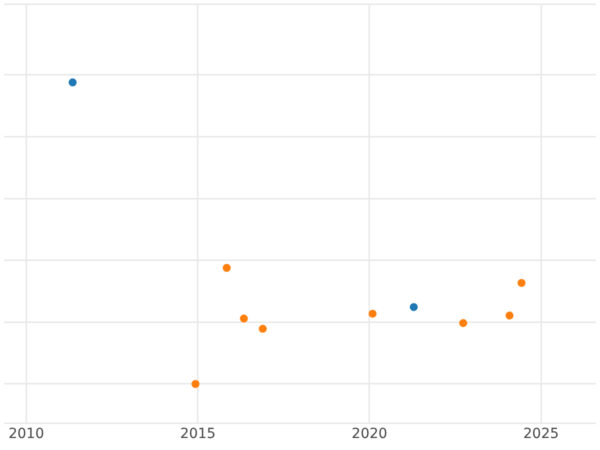 The width and height of the screenshot is (600, 450). Describe the element at coordinates (370, 434) in the screenshot. I see `x-tick-label: 2020` at that location.